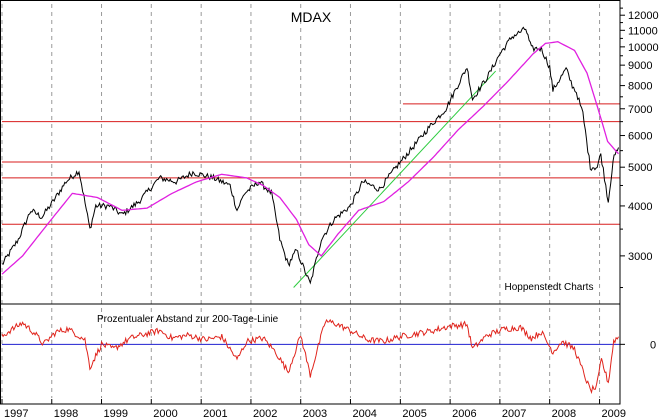 This screenshot has height=420, width=669. What do you see at coordinates (640, 257) in the screenshot?
I see `y-tick-label: 3000` at bounding box center [640, 257].